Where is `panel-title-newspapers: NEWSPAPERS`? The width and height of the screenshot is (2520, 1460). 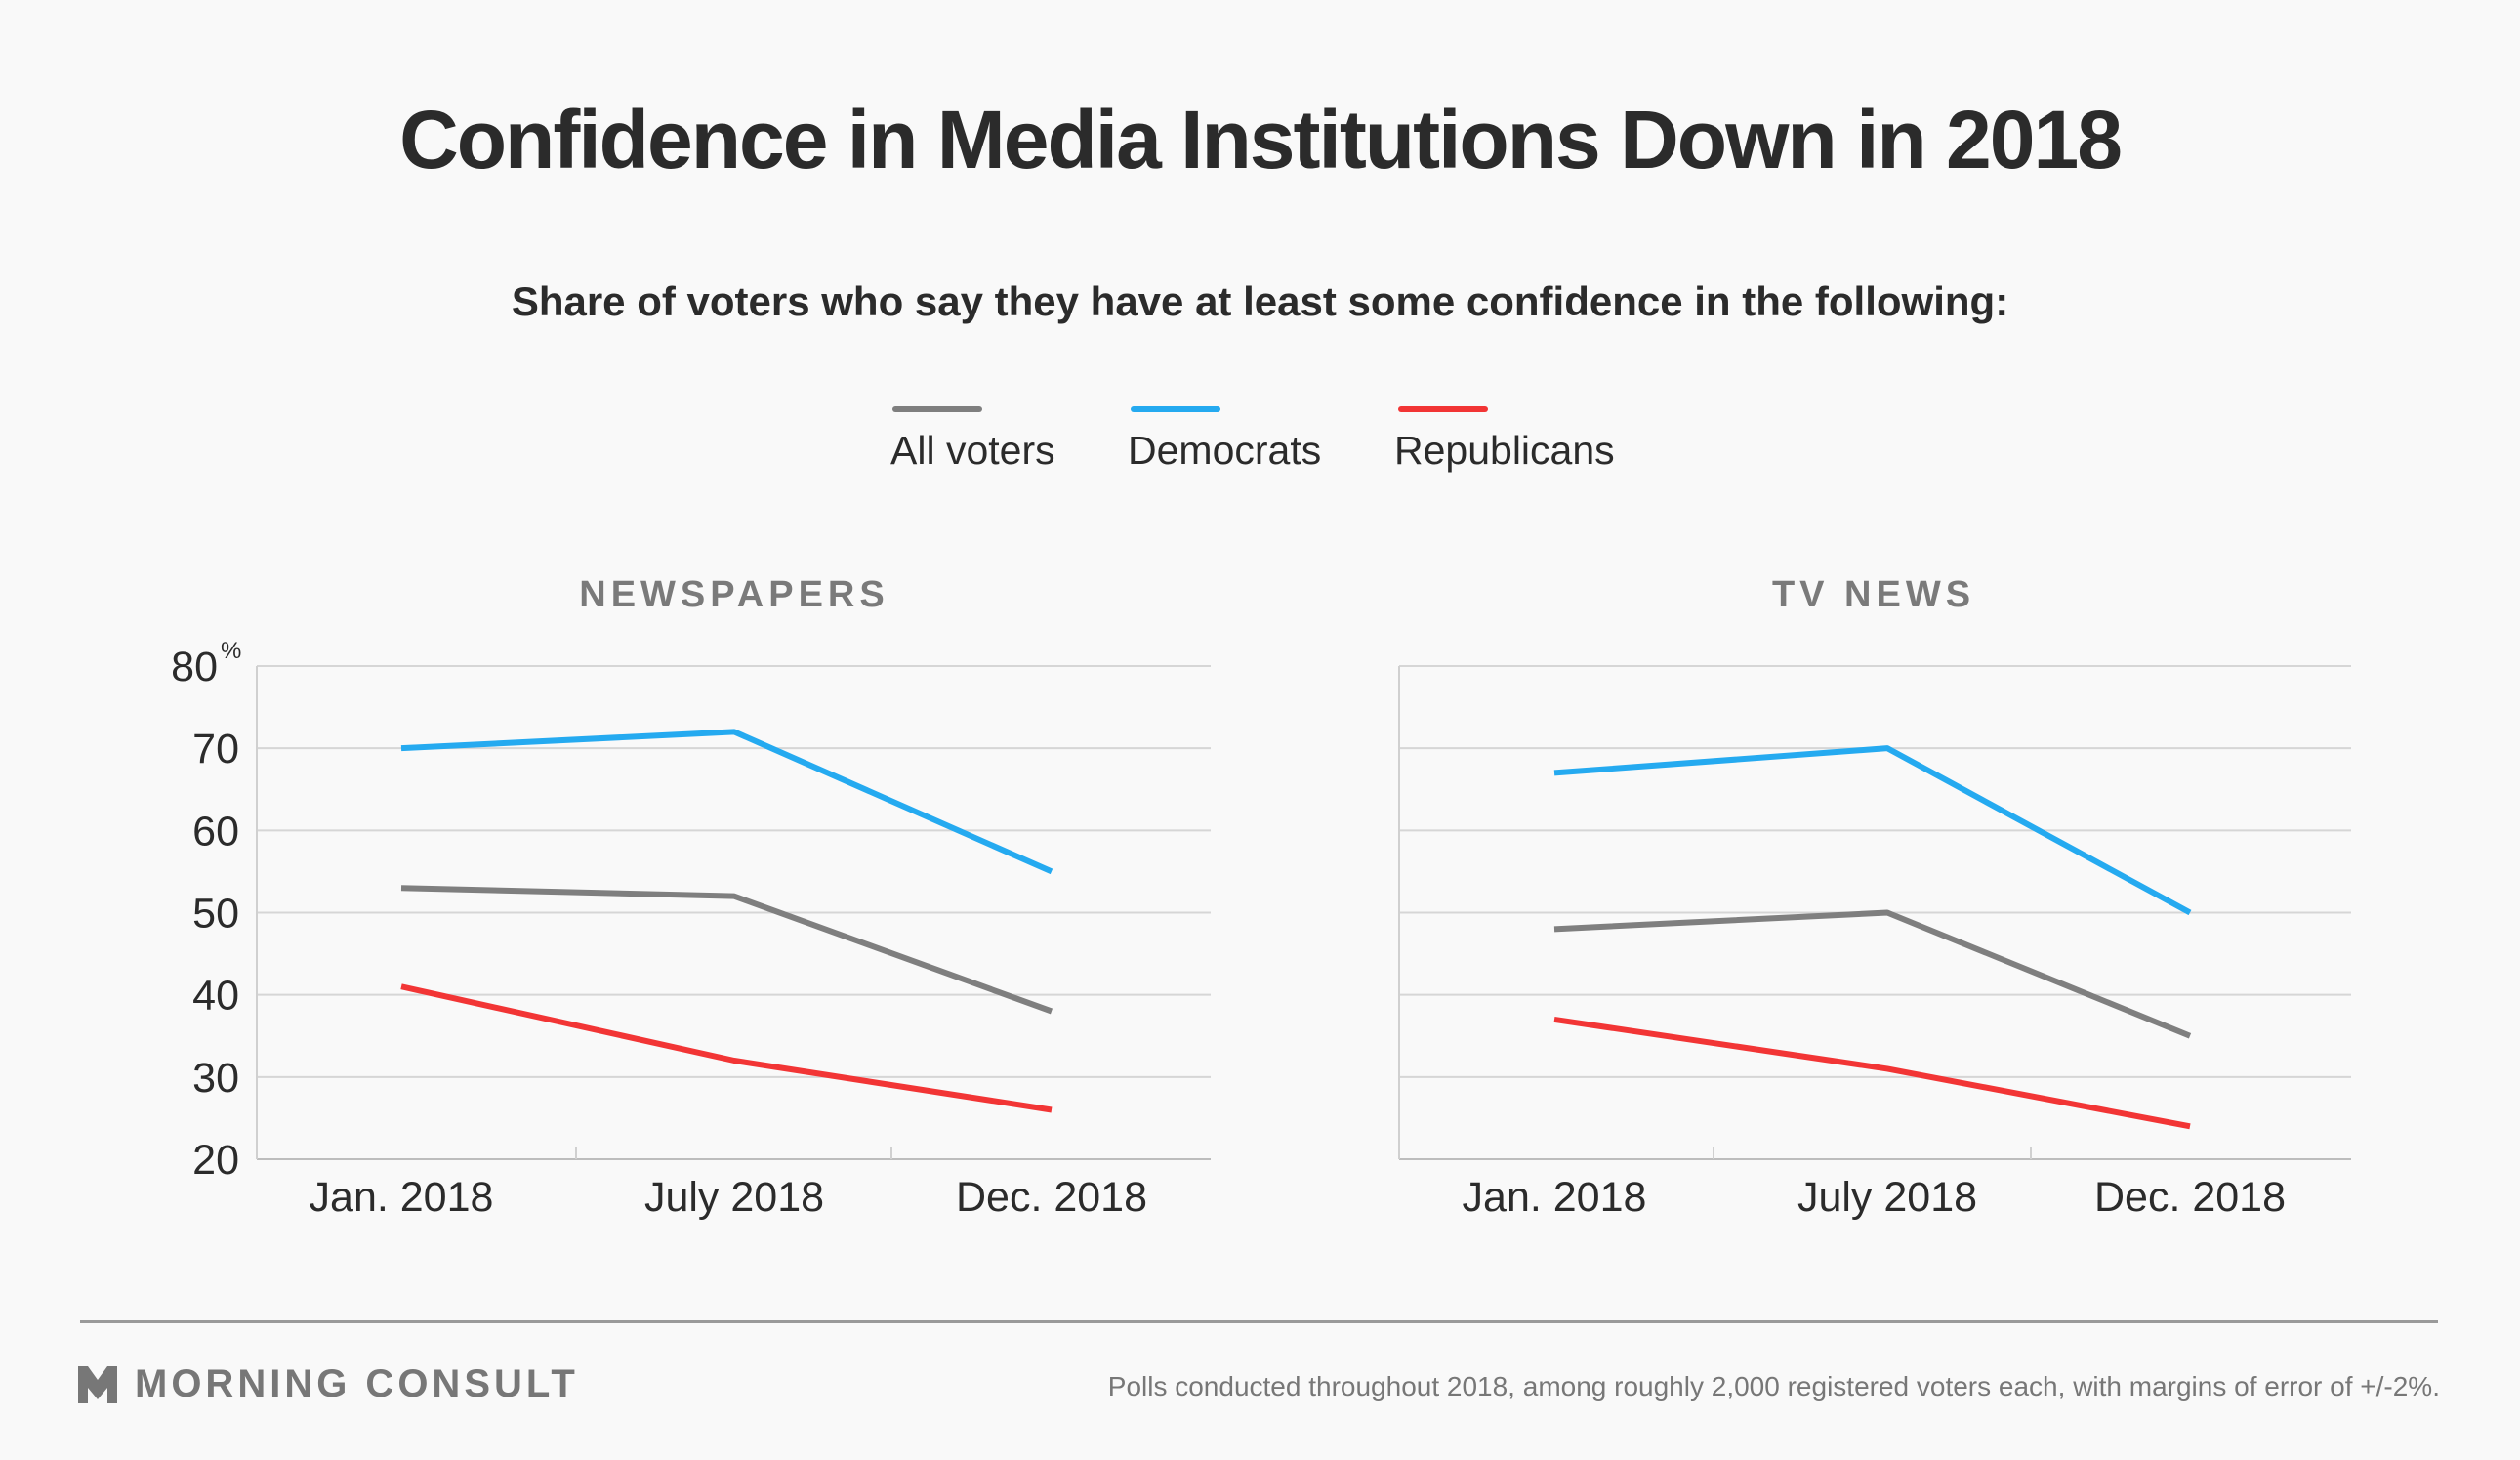 panel-title-newspapers: NEWSPAPERS is located at coordinates (734, 594).